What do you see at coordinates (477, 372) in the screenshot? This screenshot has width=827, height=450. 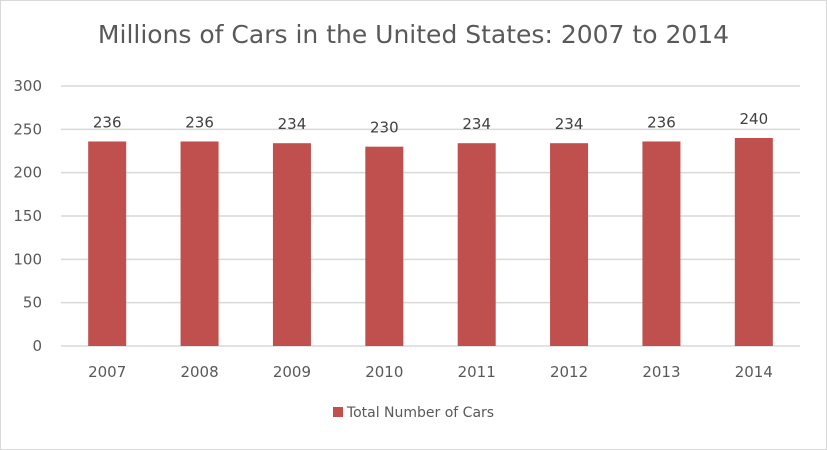 I see `x-tick-label: 2011` at bounding box center [477, 372].